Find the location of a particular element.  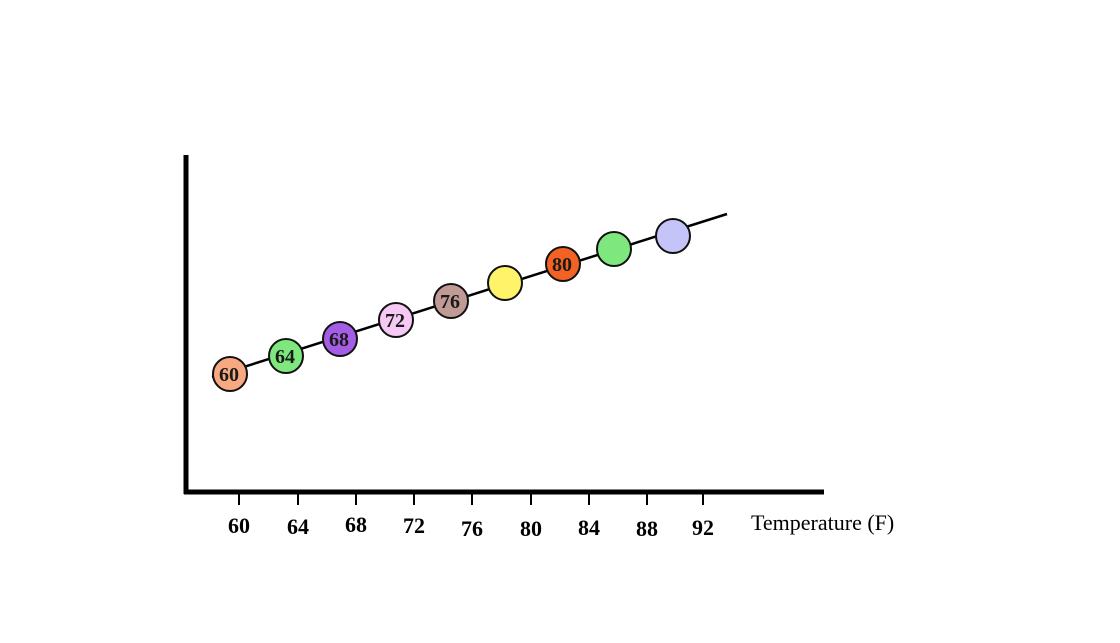

x-ticks: 60 64 68 72 76 80 84 88 92 is located at coordinates (471, 516).